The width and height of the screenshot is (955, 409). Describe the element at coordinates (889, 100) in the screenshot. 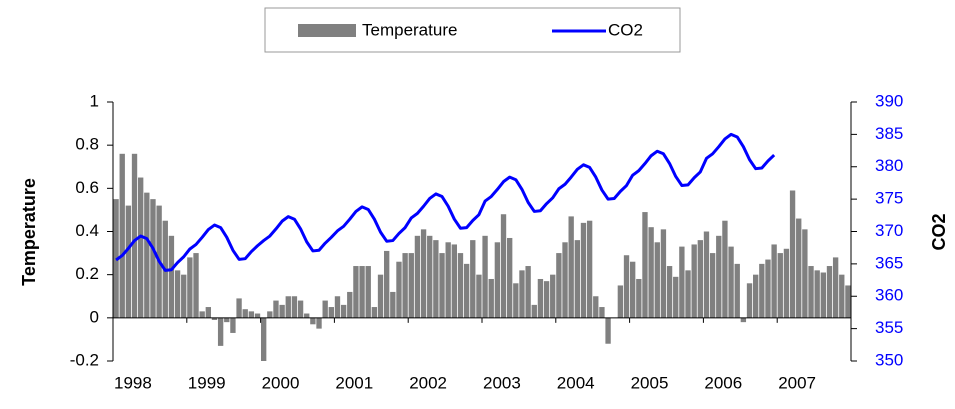

I see `y2-tick-label: 390` at that location.